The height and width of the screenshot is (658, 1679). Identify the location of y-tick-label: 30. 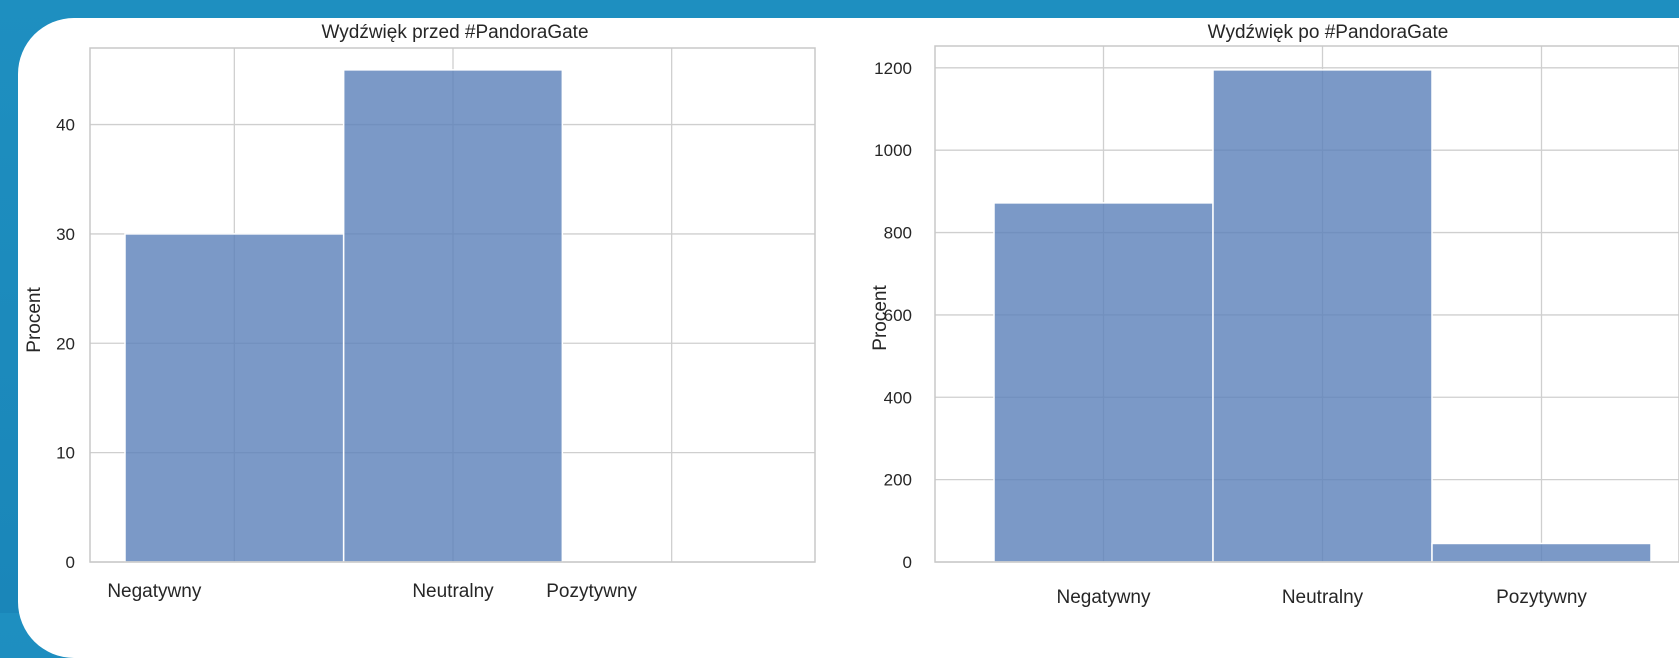
(65, 234).